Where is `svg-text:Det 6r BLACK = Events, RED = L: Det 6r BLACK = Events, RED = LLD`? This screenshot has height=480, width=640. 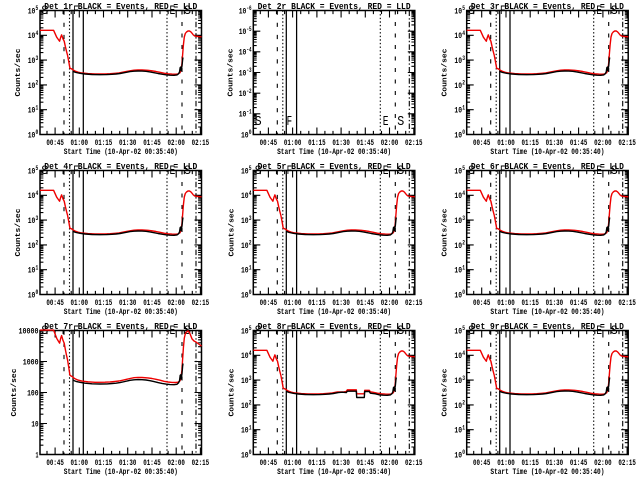
svg-text:Det 6r BLACK = Events, RED = L: Det 6r BLACK = Events, RED = LLD is located at coordinates (548, 167).